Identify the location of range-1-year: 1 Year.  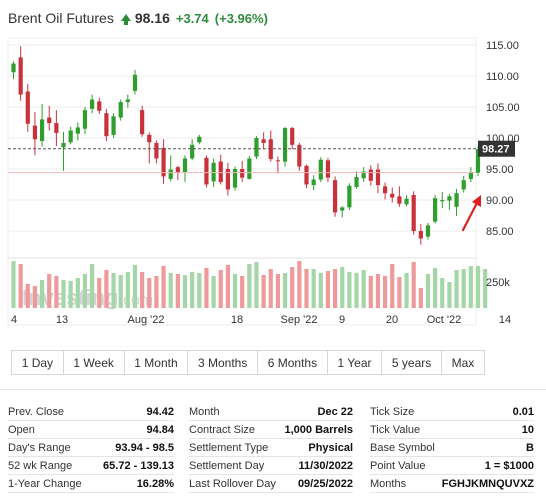
(355, 362).